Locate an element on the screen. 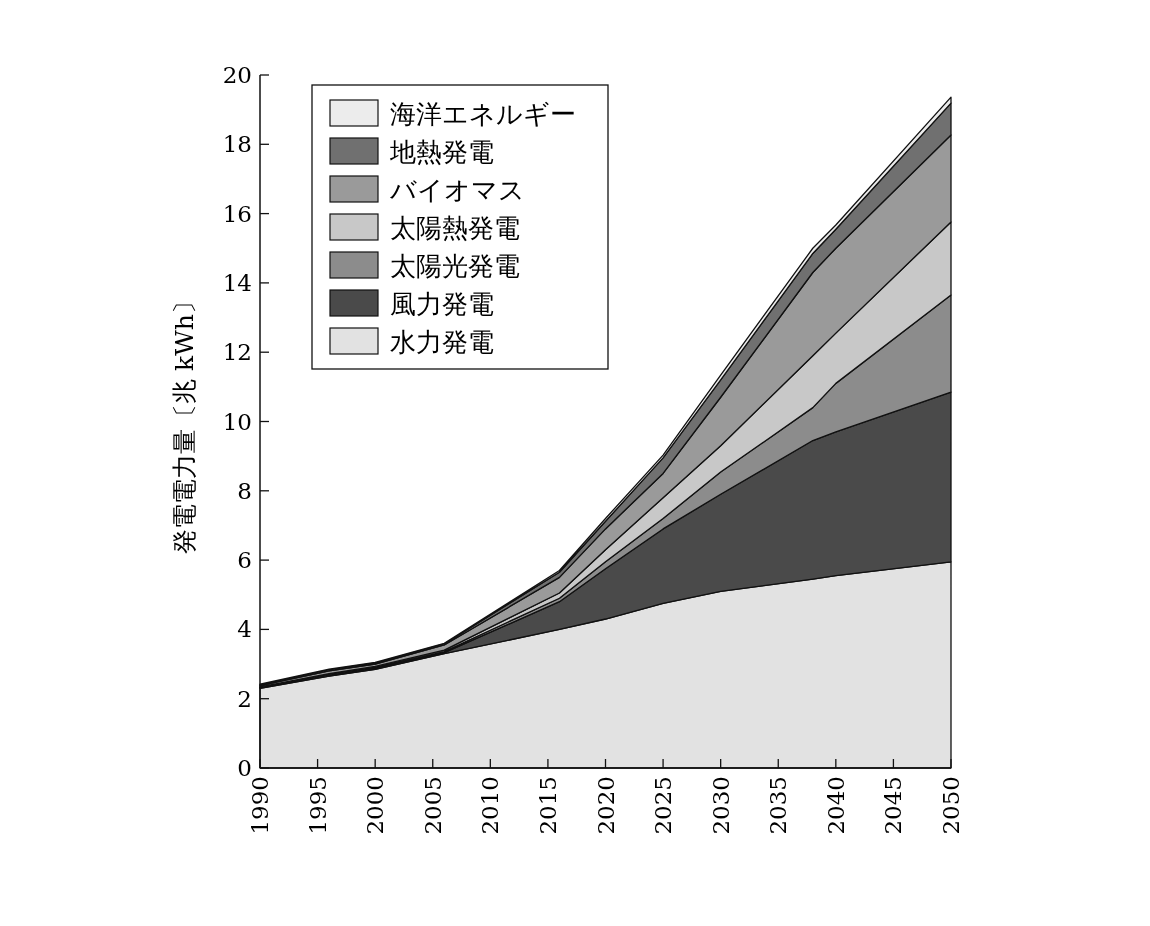 Image resolution: width=1150 pixels, height=926 pixels. x-tick-label: 2030 is located at coordinates (720, 805).